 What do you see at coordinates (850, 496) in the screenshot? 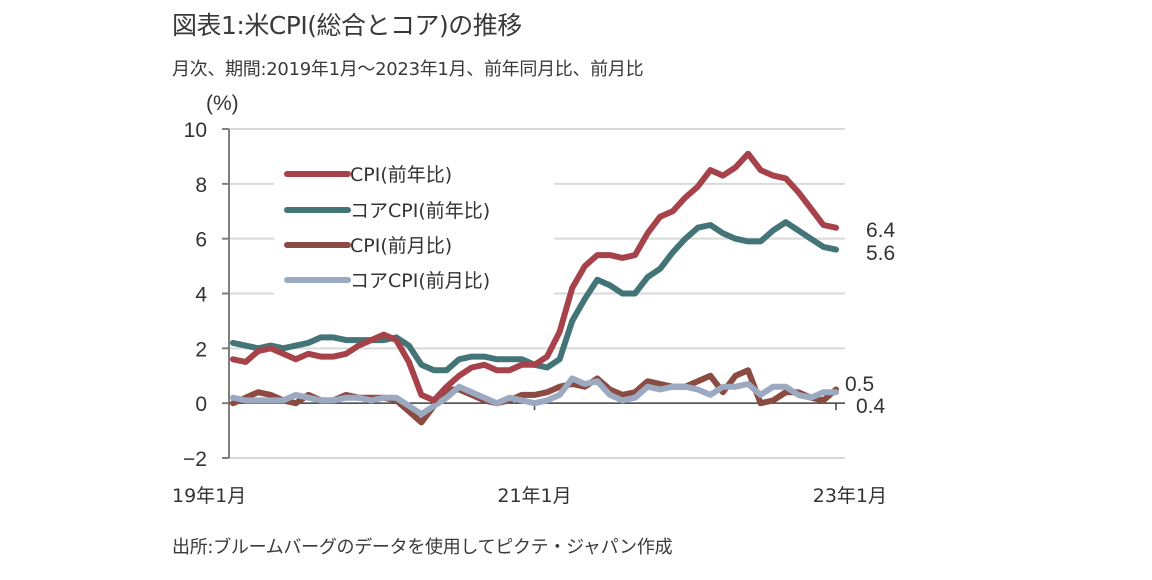
I see `x-tick-label: 23年1月` at bounding box center [850, 496].